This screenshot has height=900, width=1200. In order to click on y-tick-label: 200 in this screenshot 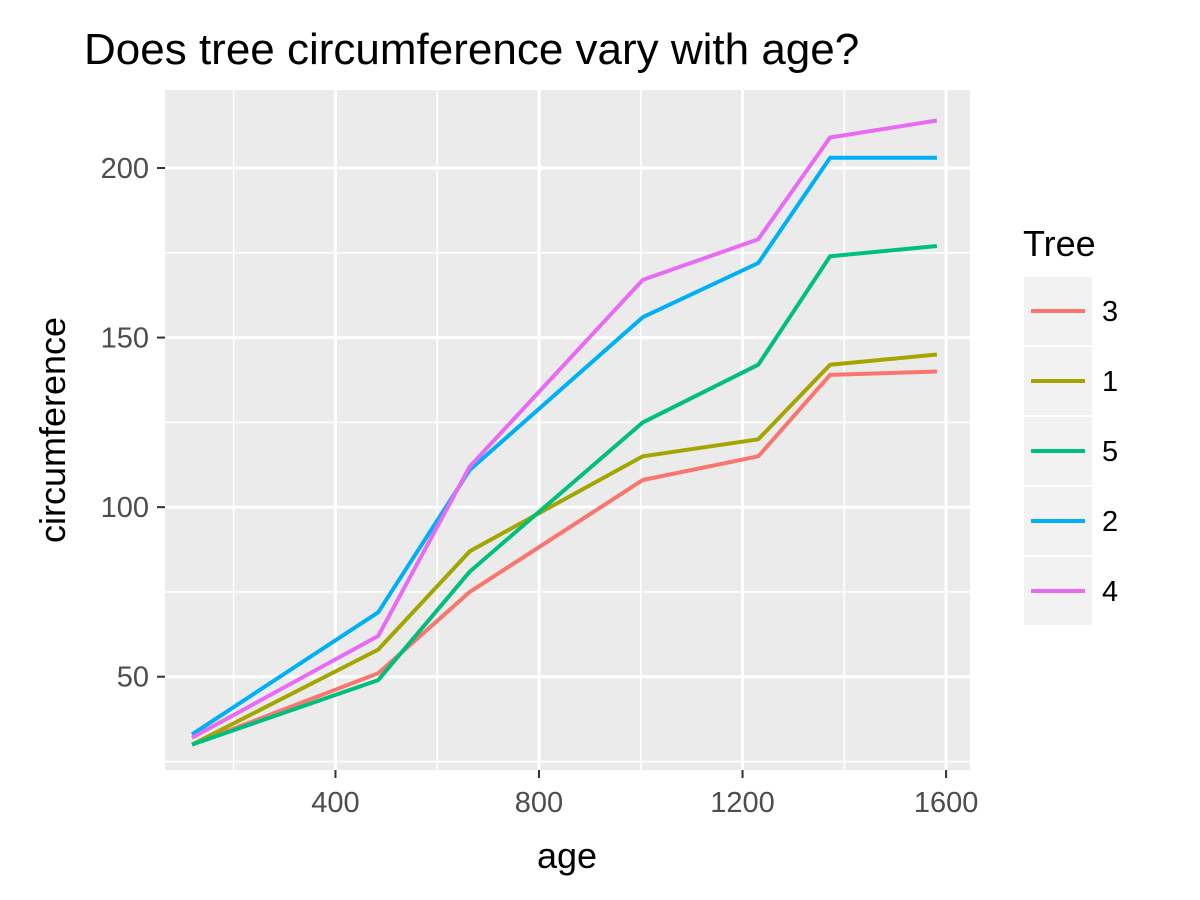, I will do `click(125, 169)`.